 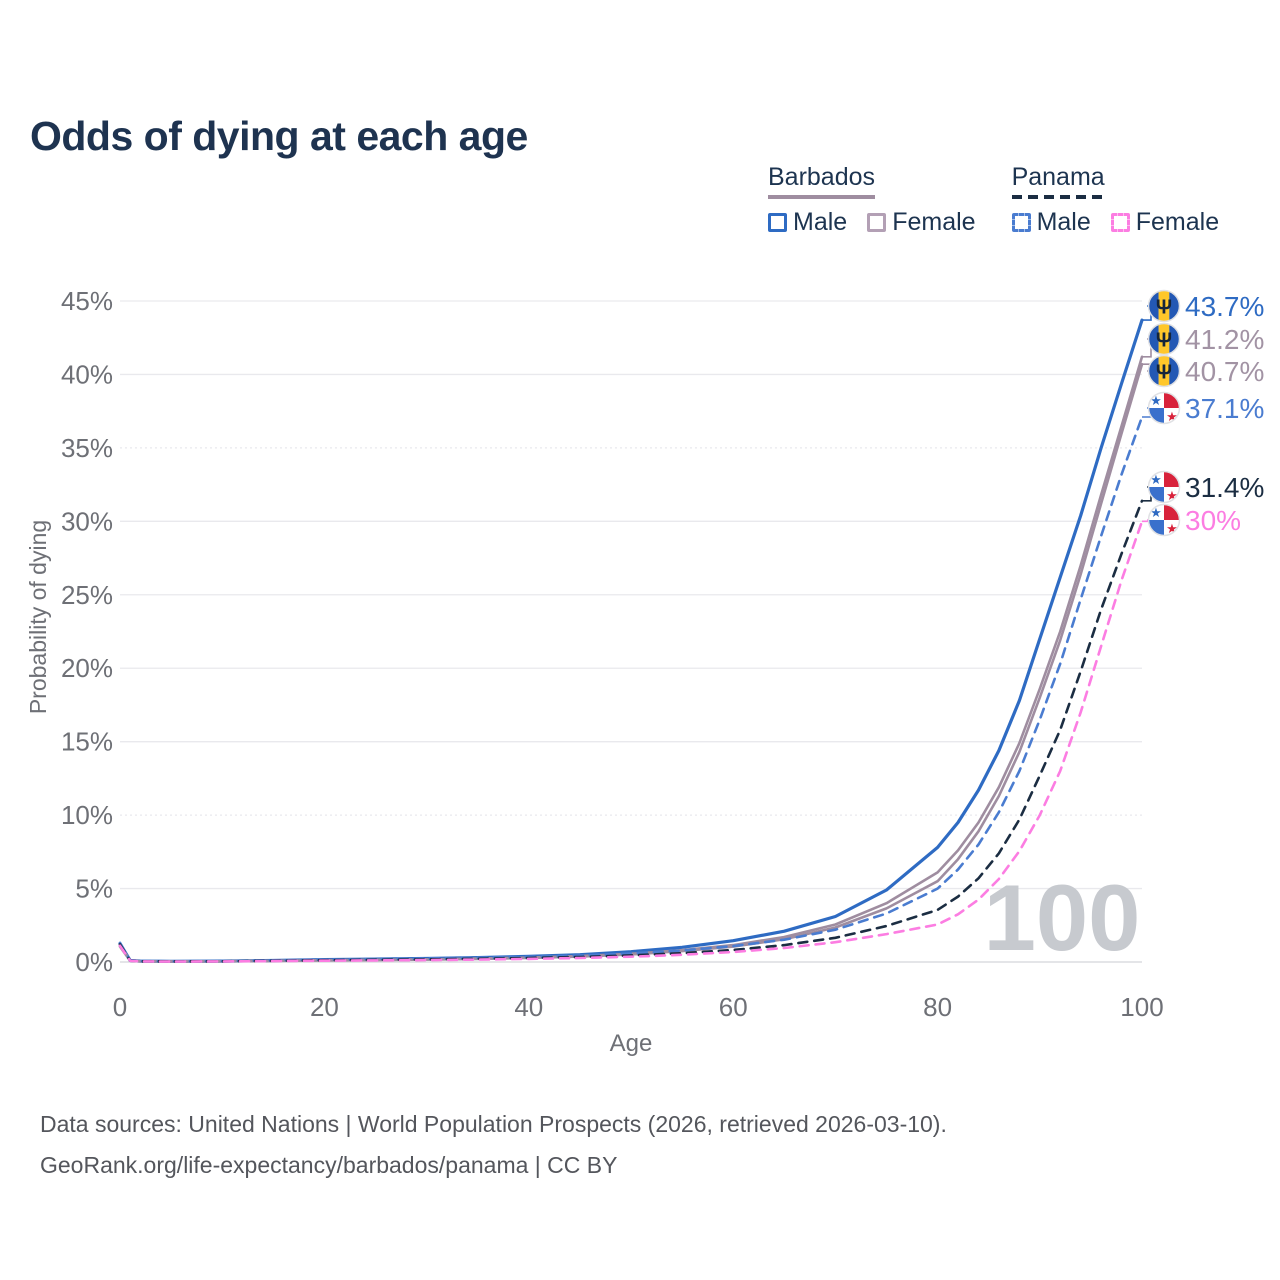 I want to click on panama-line-swatch, so click(x=1058, y=197).